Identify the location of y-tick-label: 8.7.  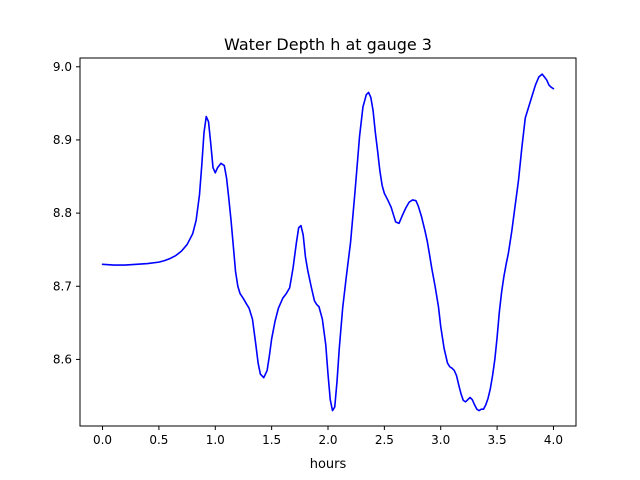
(62, 286).